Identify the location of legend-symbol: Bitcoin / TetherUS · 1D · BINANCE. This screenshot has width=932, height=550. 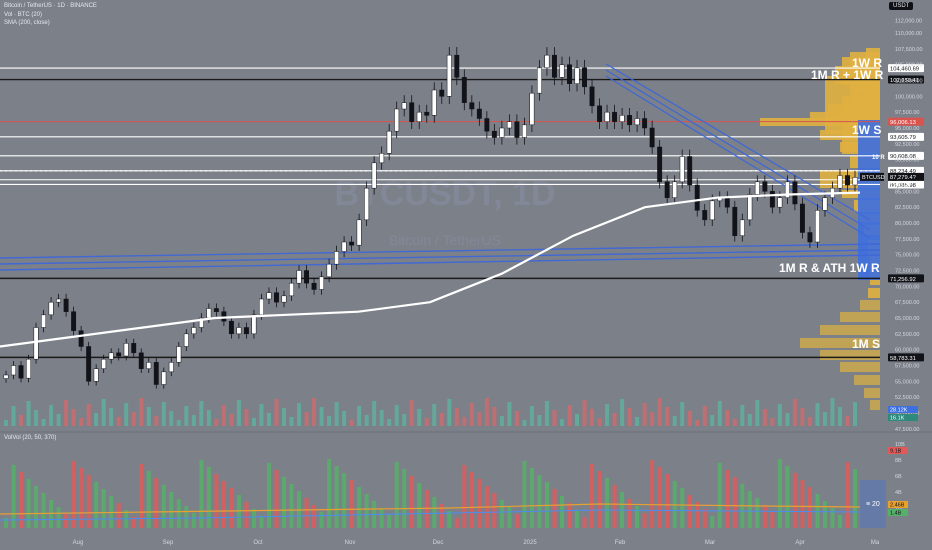
(50, 6).